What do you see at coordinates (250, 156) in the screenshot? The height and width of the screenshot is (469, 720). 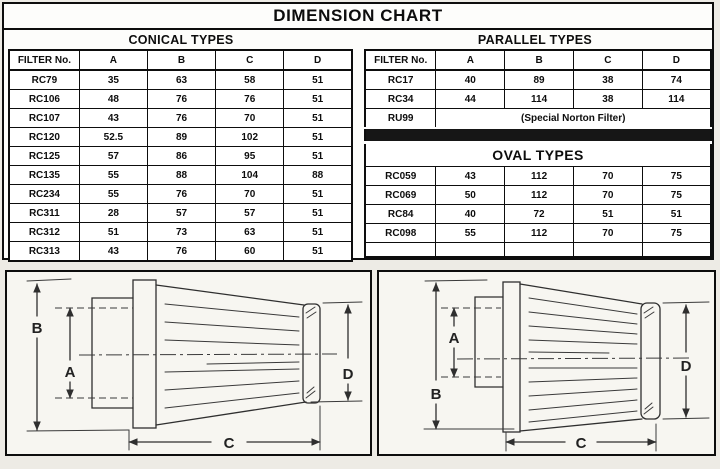 I see `dim-c-cell: 95` at bounding box center [250, 156].